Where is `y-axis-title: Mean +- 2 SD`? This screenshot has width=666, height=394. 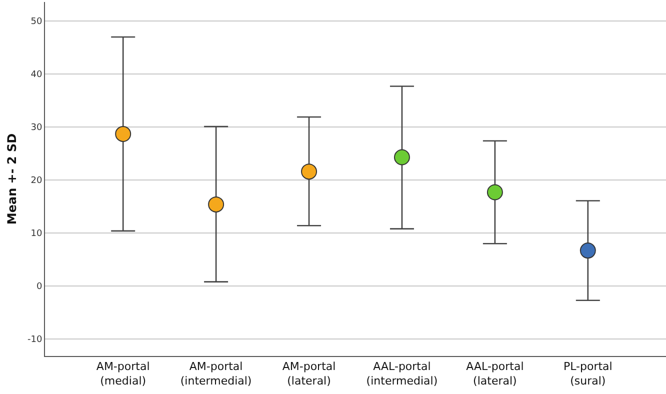 y-axis-title: Mean +- 2 SD is located at coordinates (11, 179).